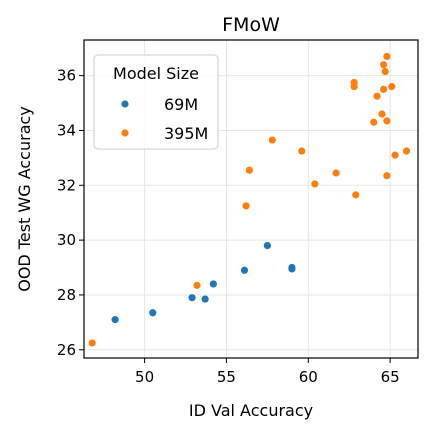 Image resolution: width=435 pixels, height=435 pixels. What do you see at coordinates (66, 350) in the screenshot?
I see `y-tick-label: 26` at bounding box center [66, 350].